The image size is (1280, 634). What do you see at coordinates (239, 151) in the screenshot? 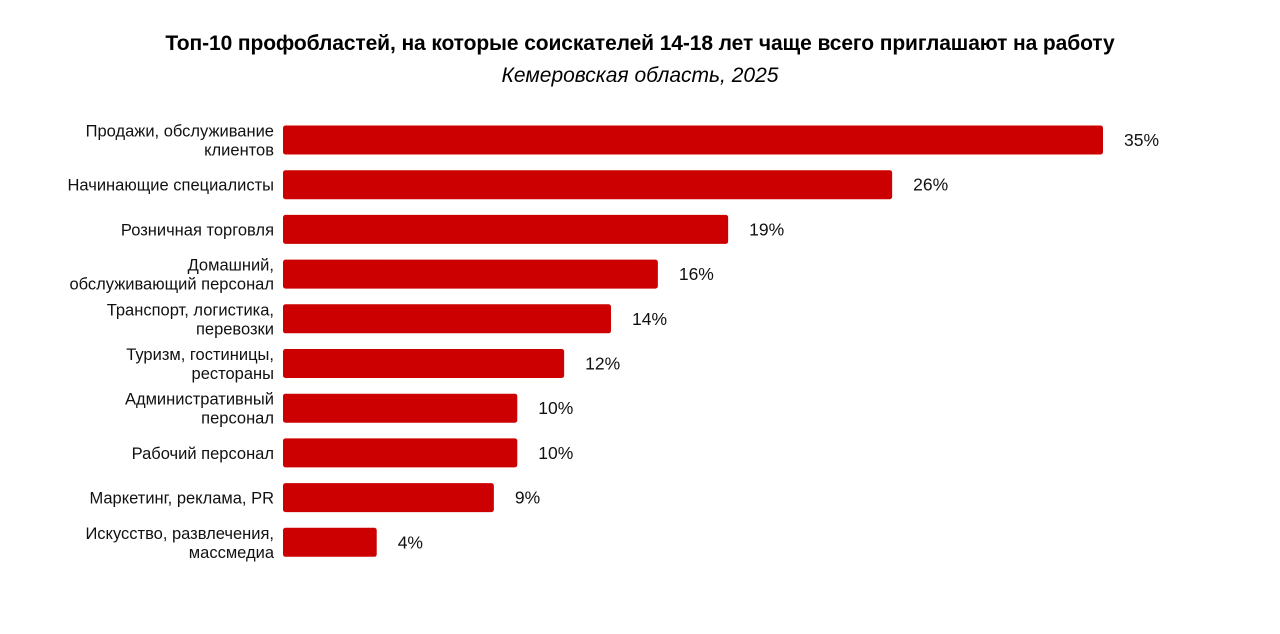
I see `category-label-line: клиентов` at bounding box center [239, 151].